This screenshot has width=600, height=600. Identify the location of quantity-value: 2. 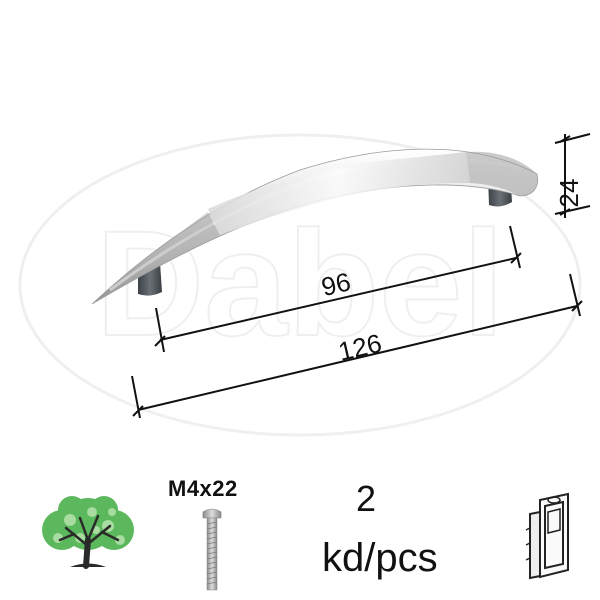
(366, 498).